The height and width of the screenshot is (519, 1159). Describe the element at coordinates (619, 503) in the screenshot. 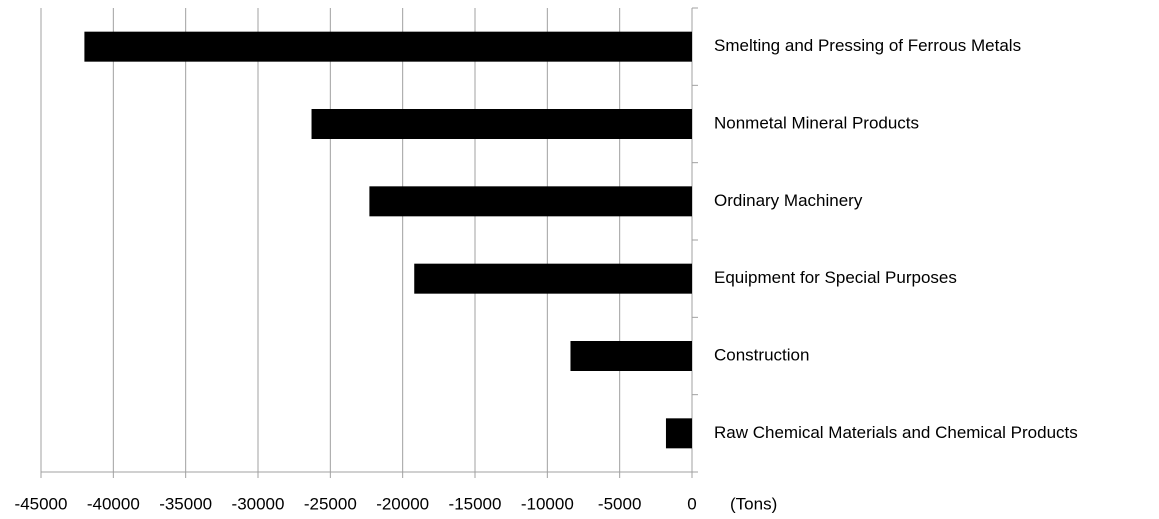

I see `x-tick-label: -5000` at that location.